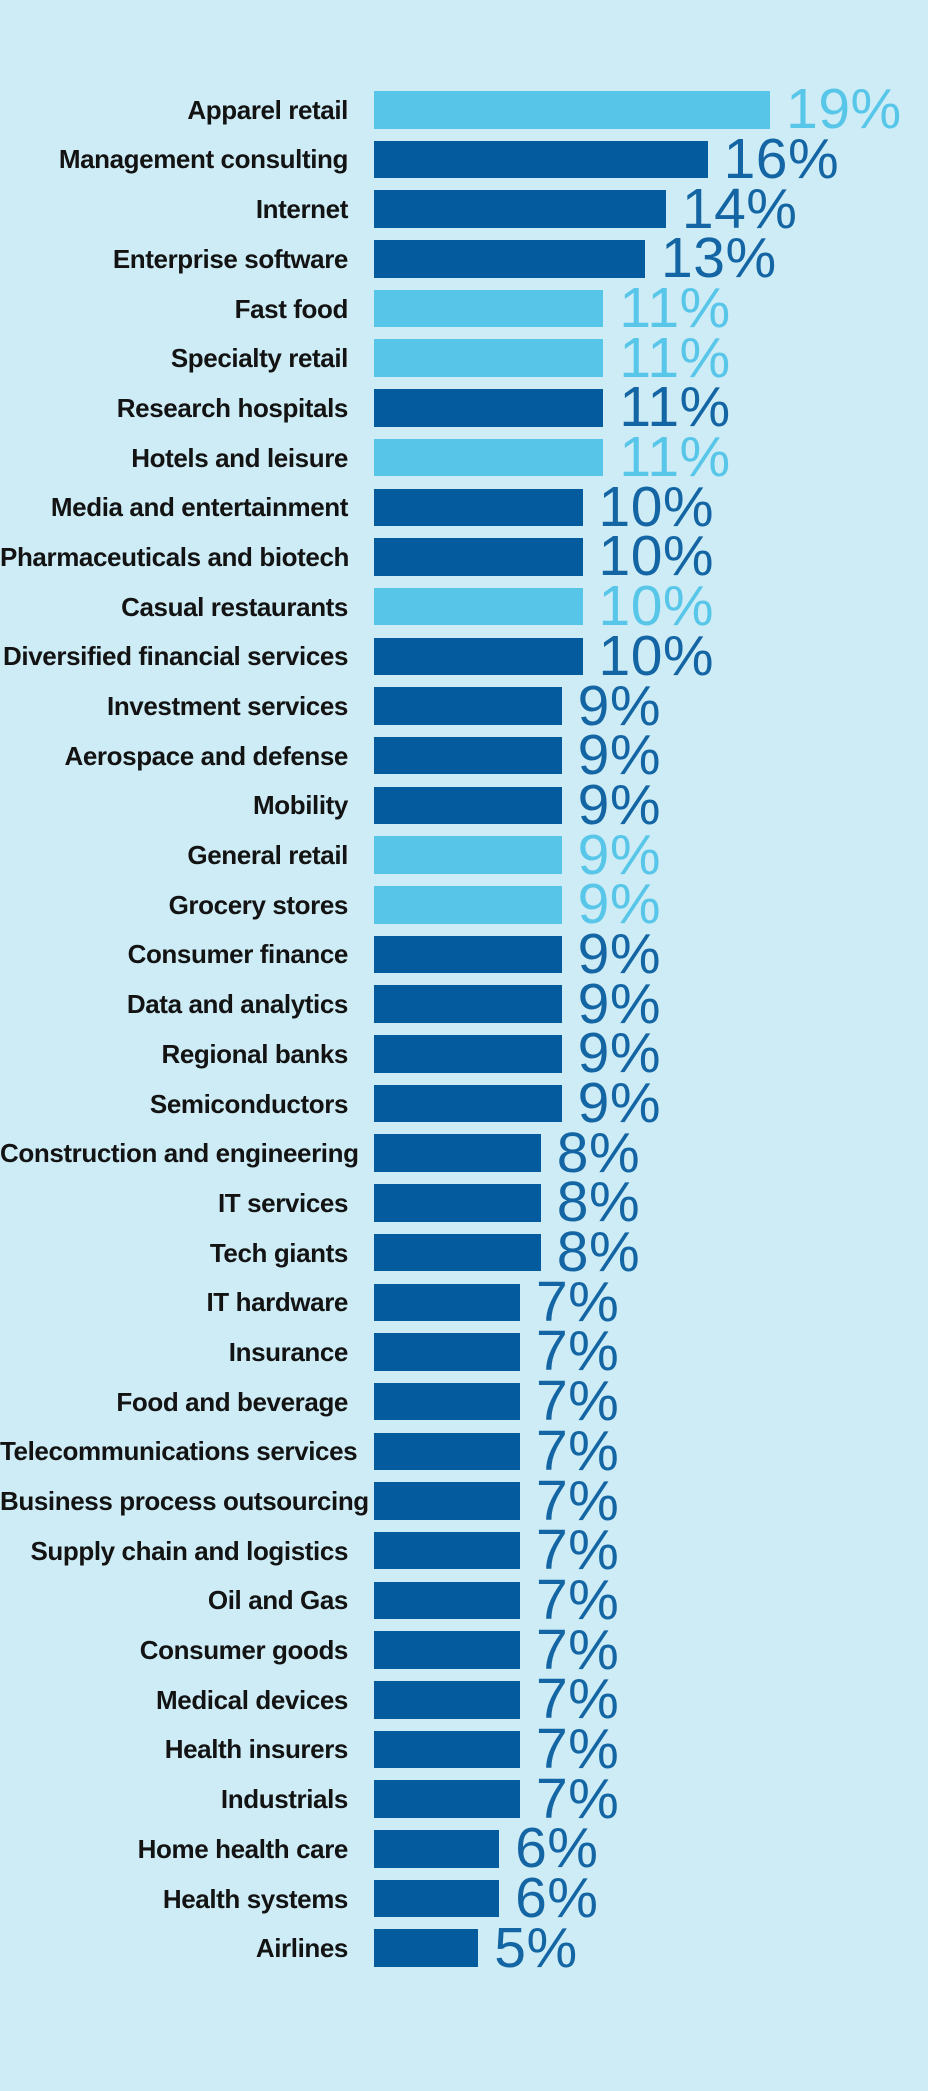 The width and height of the screenshot is (928, 2091). What do you see at coordinates (254, 1053) in the screenshot?
I see `category-label: Regional banks` at bounding box center [254, 1053].